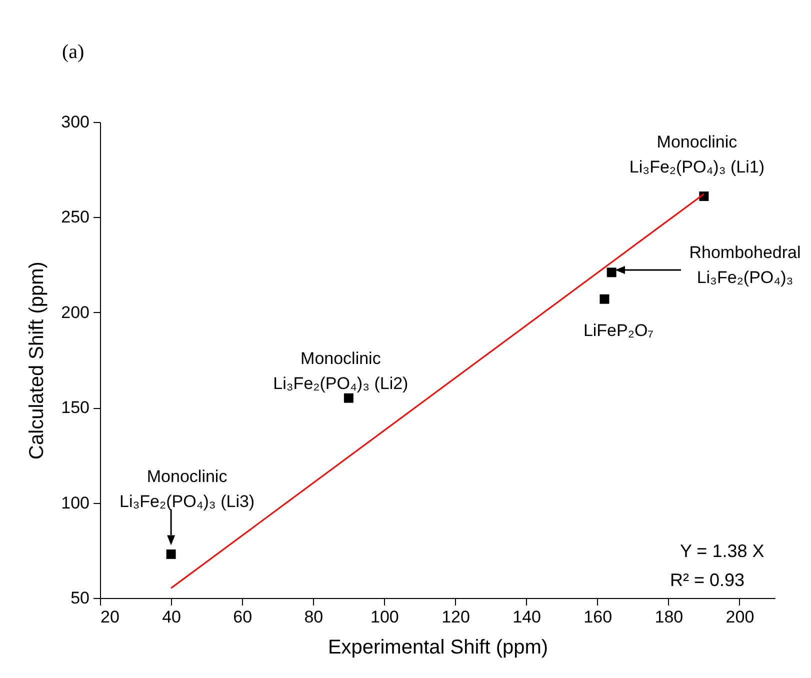 The image size is (811, 678). I want to click on annotation: Rhombohedral Li₃Fe₂(PO₄)₃, so click(745, 265).